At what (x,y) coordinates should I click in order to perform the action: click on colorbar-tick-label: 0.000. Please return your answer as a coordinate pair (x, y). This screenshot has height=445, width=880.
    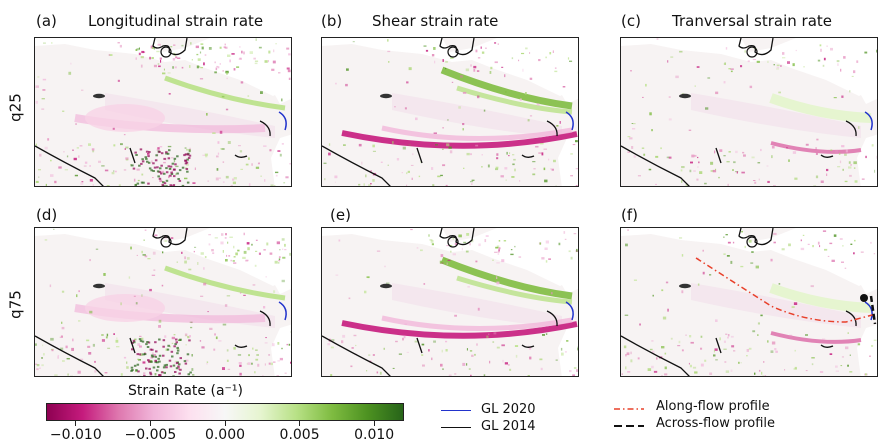
    Looking at the image, I should click on (225, 435).